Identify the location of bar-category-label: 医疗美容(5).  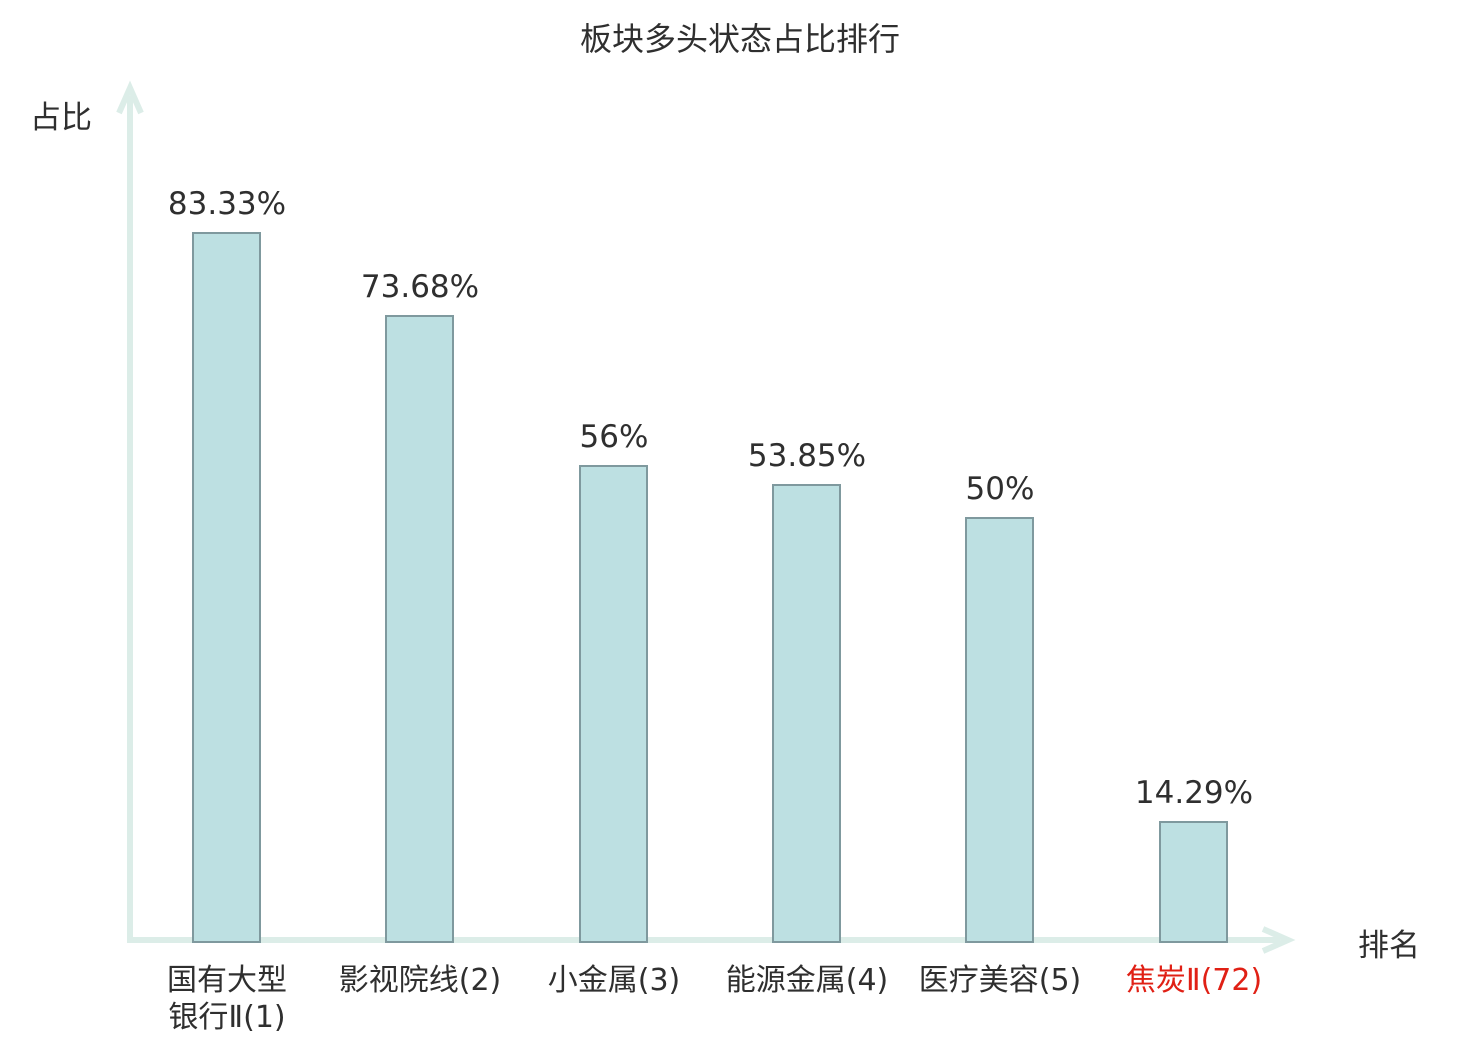
(1000, 980).